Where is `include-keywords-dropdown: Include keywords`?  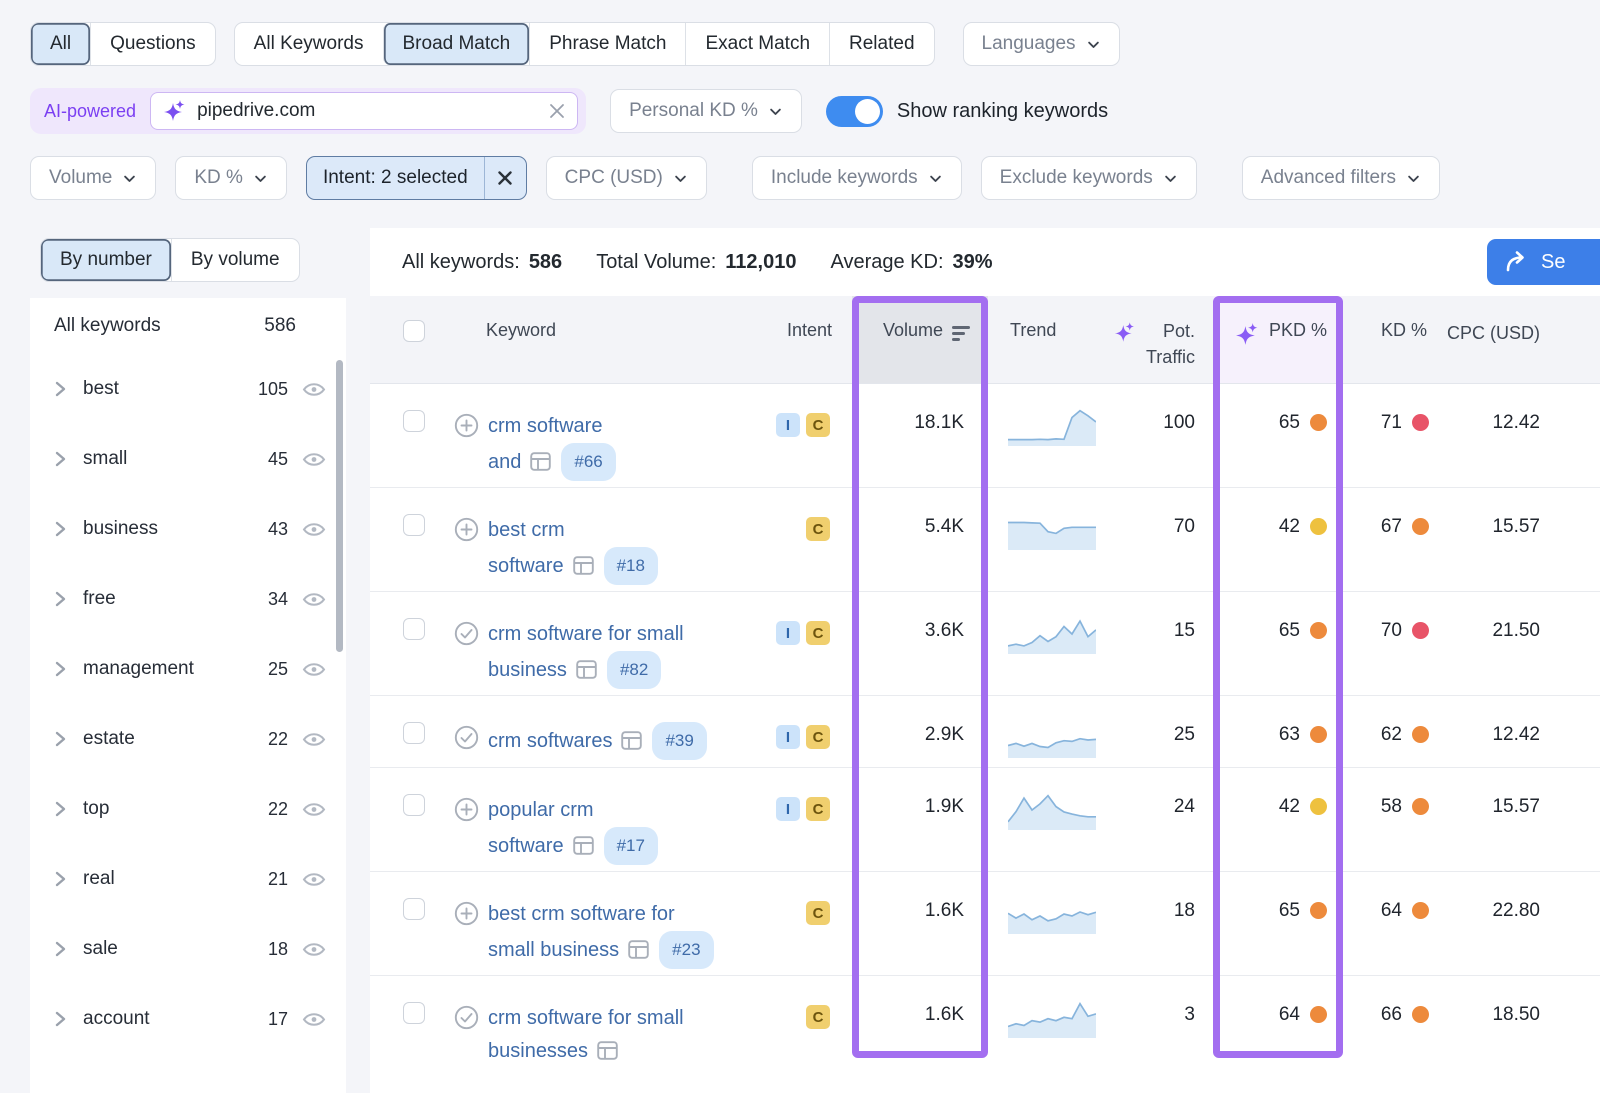
include-keywords-dropdown: Include keywords is located at coordinates (856, 178).